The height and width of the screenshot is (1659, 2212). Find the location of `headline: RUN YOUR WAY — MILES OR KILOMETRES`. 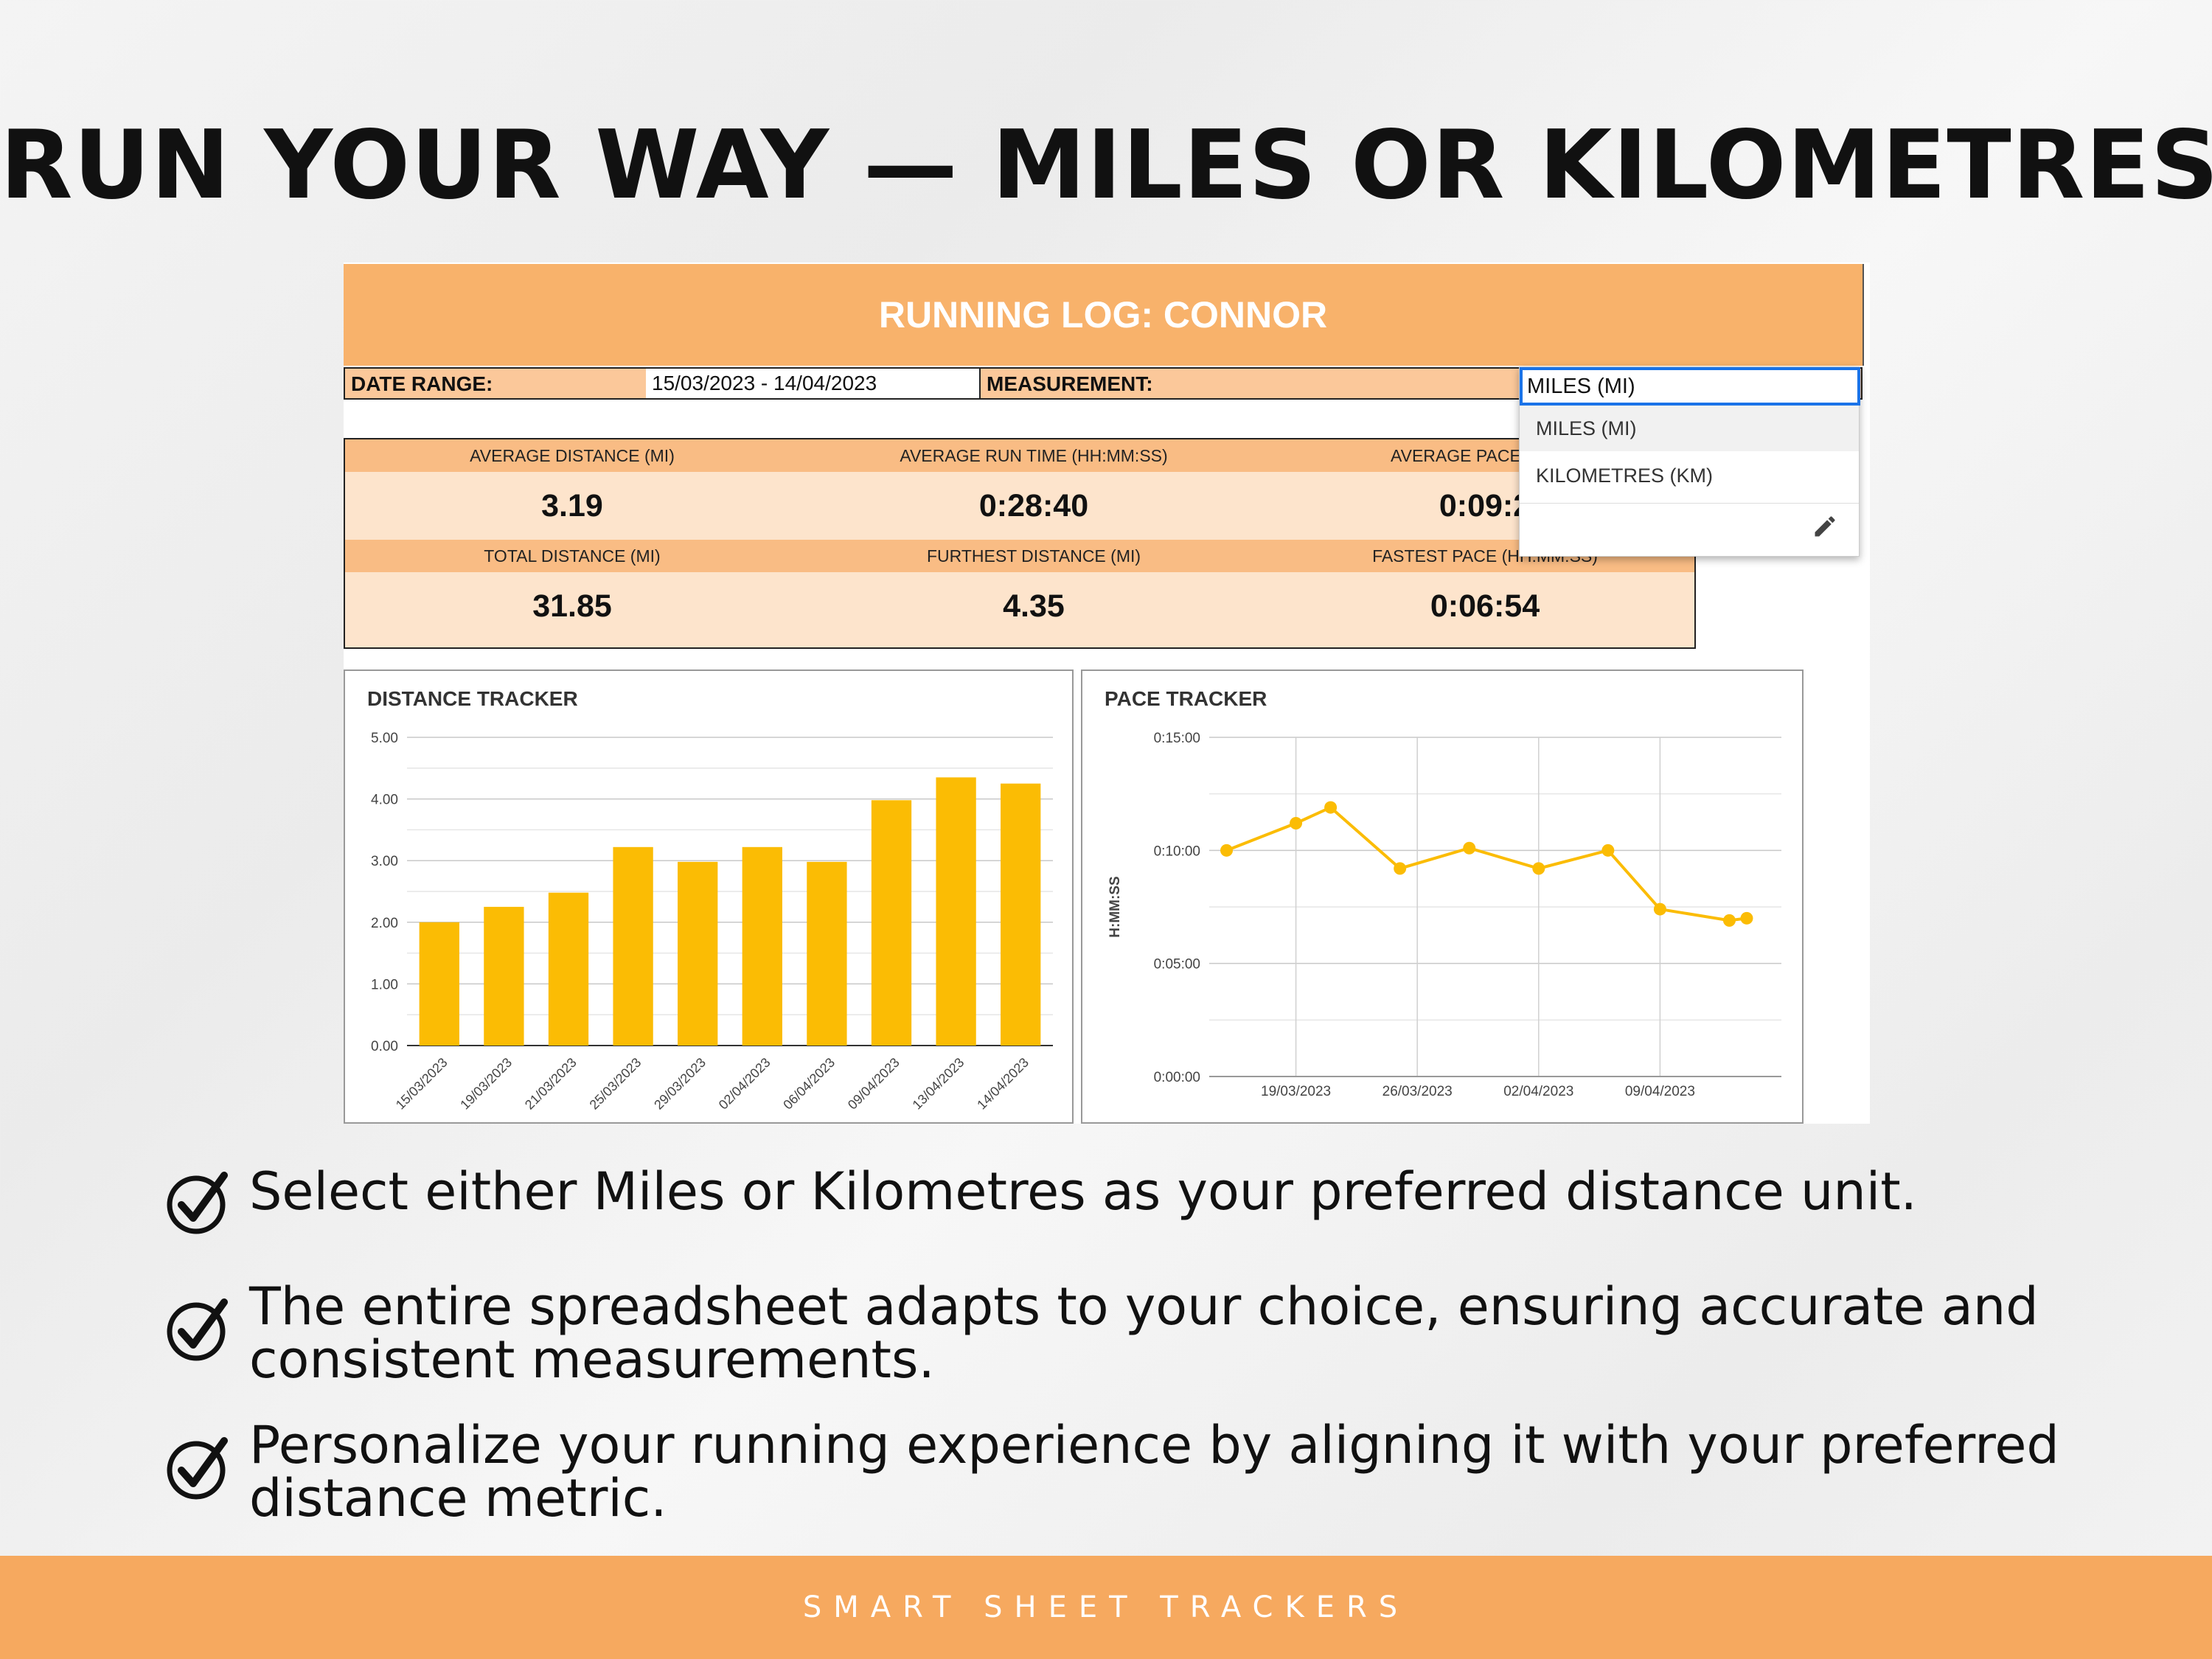

headline: RUN YOUR WAY — MILES OR KILOMETRES is located at coordinates (1106, 165).